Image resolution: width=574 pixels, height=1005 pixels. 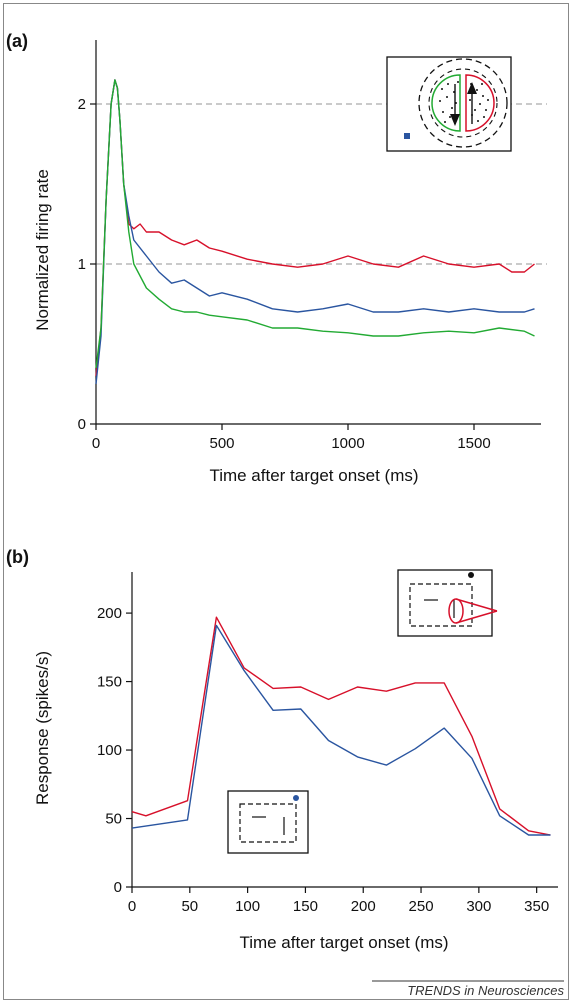 What do you see at coordinates (313, 475) in the screenshot?
I see `panel-a-x-axis-label: Time after target onset (ms)` at bounding box center [313, 475].